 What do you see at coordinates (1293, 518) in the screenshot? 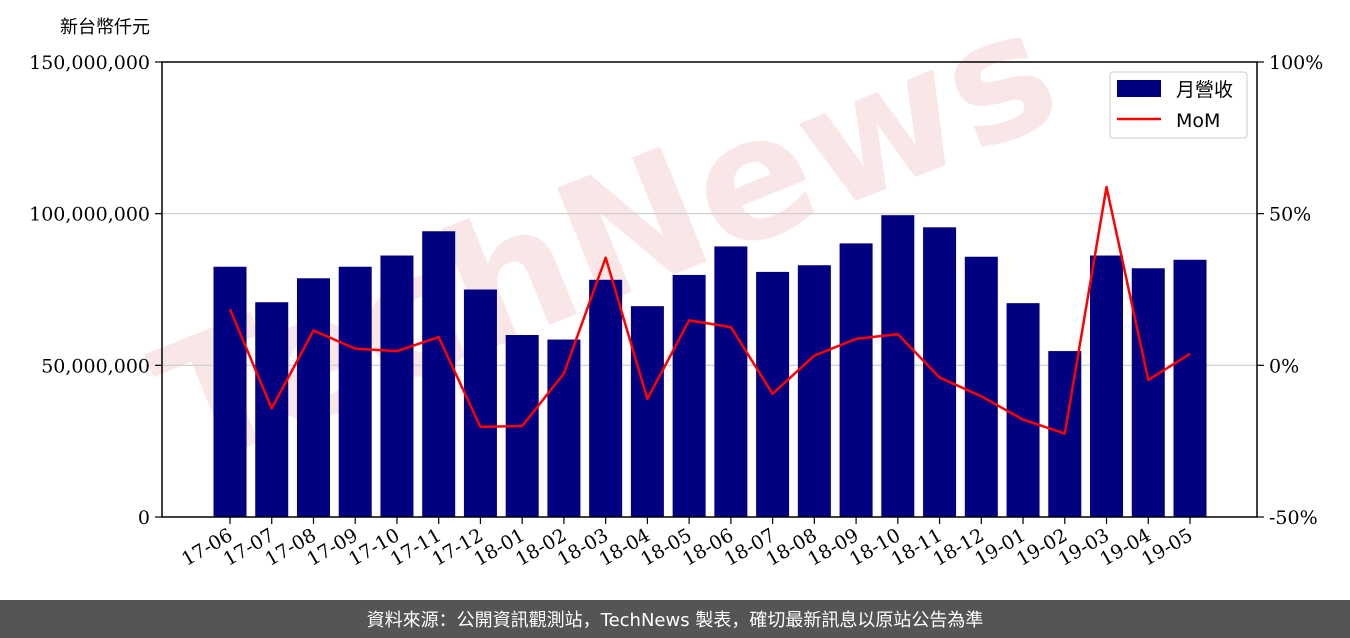
I see `y-right-tick-label: -50%` at bounding box center [1293, 518].